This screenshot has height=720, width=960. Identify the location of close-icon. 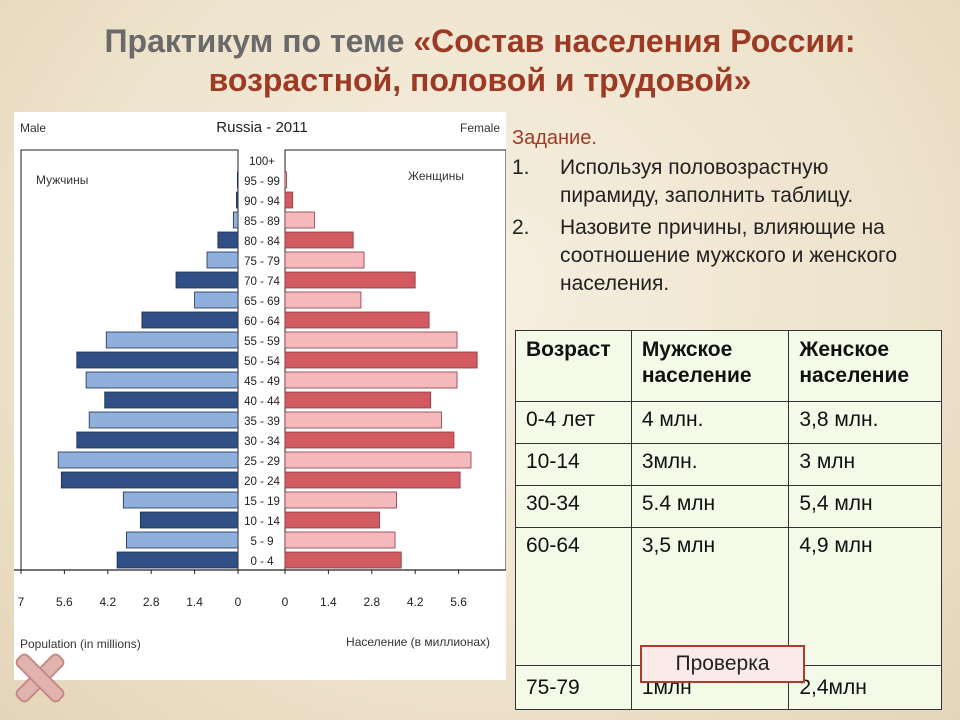
(40, 678).